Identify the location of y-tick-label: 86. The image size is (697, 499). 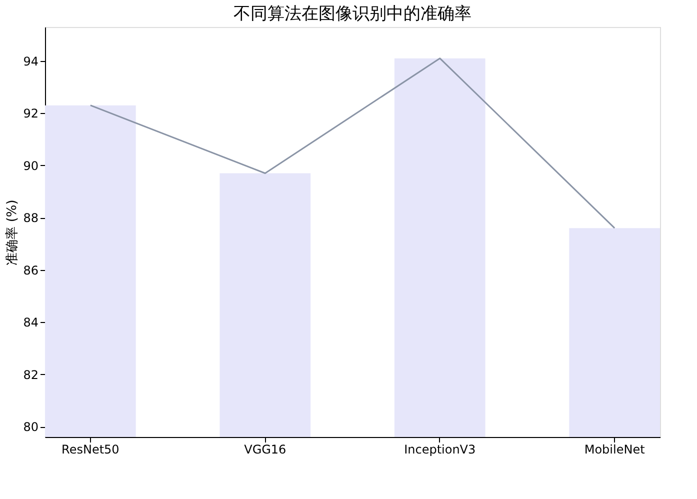
(30, 270).